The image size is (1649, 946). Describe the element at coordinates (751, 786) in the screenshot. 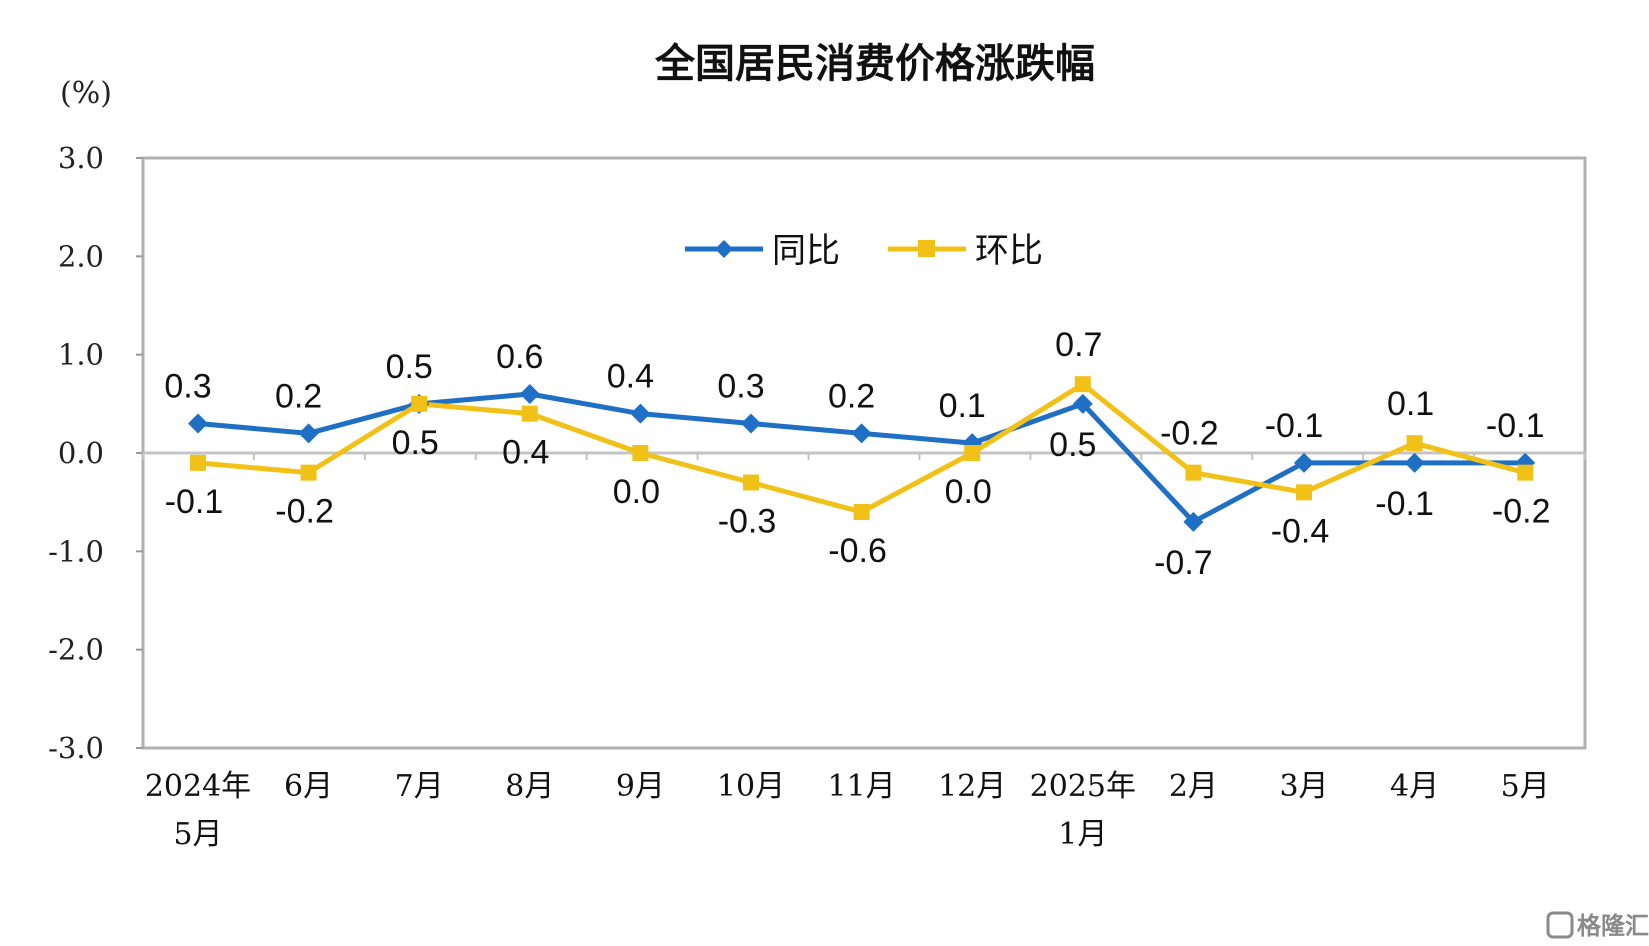

I see `x-tick-label: 10月` at that location.